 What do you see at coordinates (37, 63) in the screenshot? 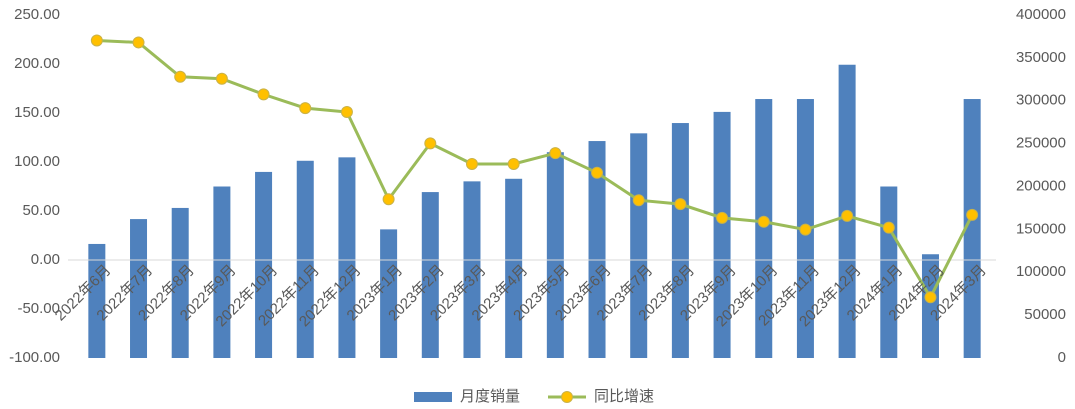
I see `y-tick-label: 200.00` at bounding box center [37, 63].